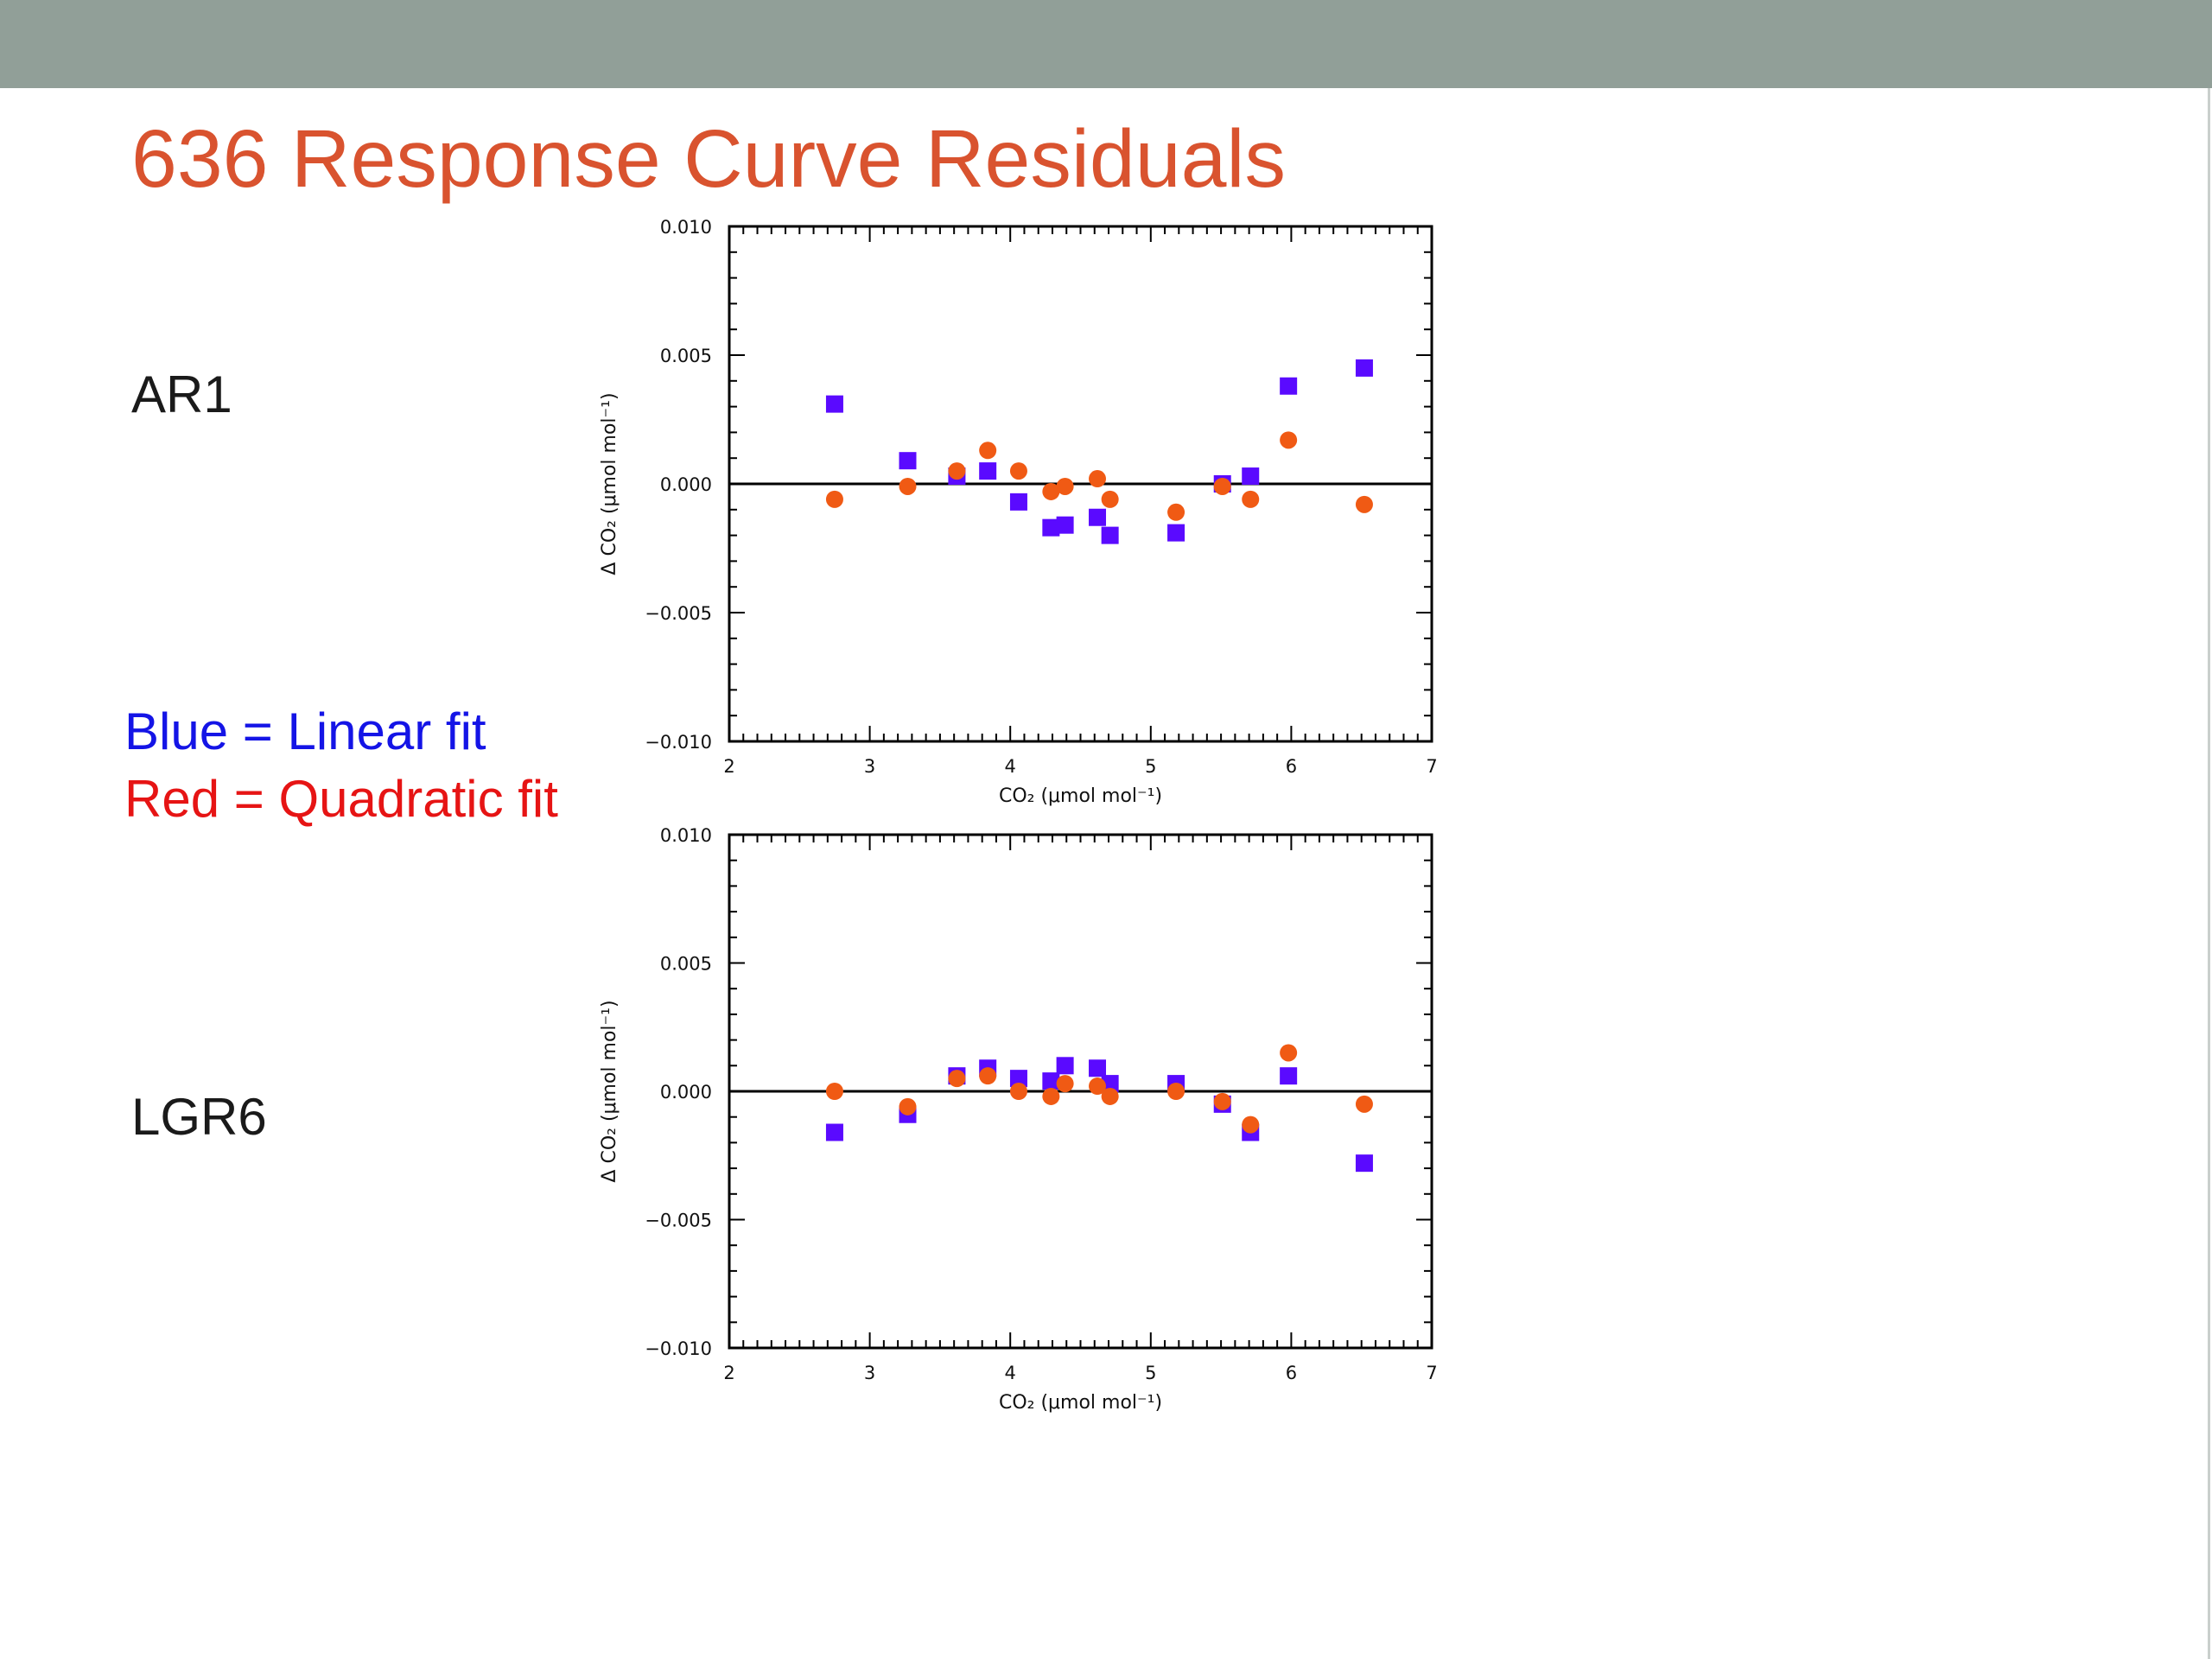  What do you see at coordinates (678, 613) in the screenshot?
I see `chart-ar1-ytick-label: −0.005` at bounding box center [678, 613].